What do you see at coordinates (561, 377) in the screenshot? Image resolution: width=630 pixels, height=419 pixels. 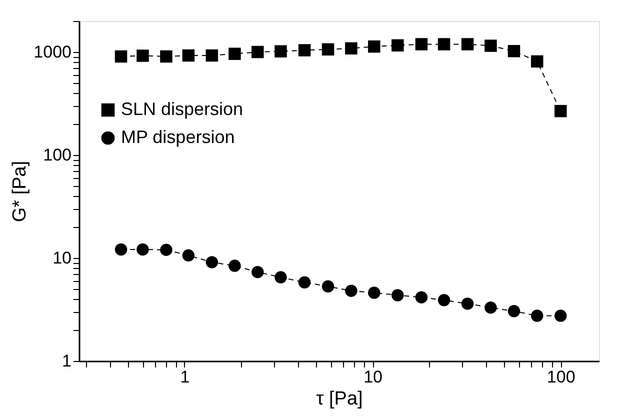 I see `x-tick-label: 100` at bounding box center [561, 377].